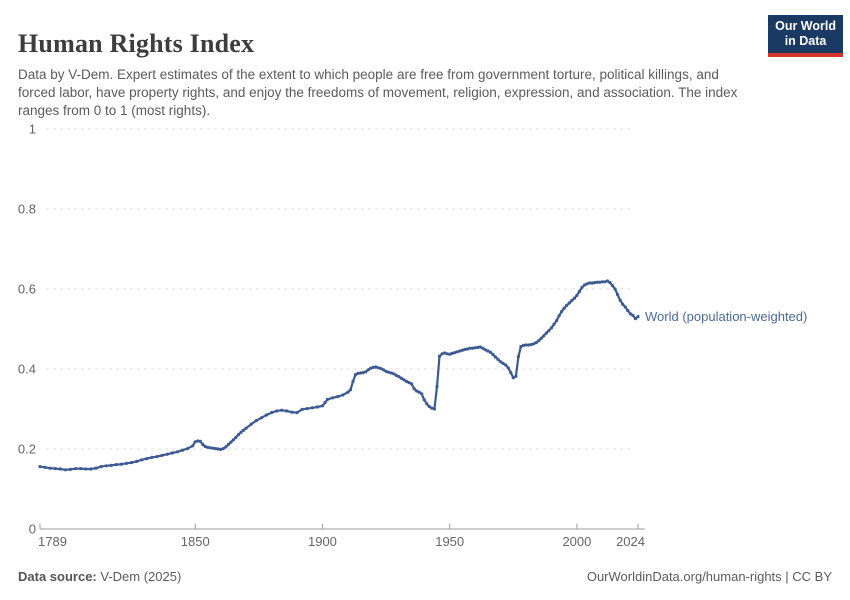  What do you see at coordinates (805, 41) in the screenshot?
I see `owid-logo-line2: in Data` at bounding box center [805, 41].